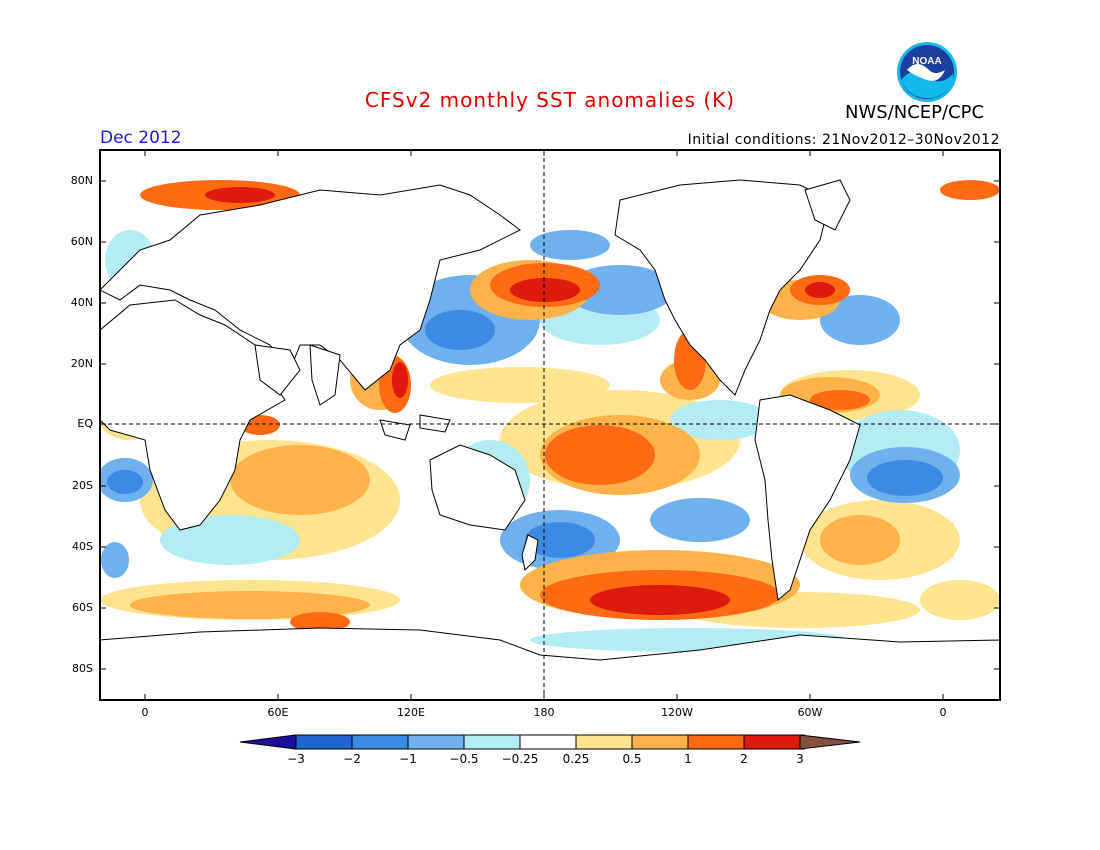 This screenshot has width=1100, height=850. I want to click on colorbar-label: −1, so click(408, 759).